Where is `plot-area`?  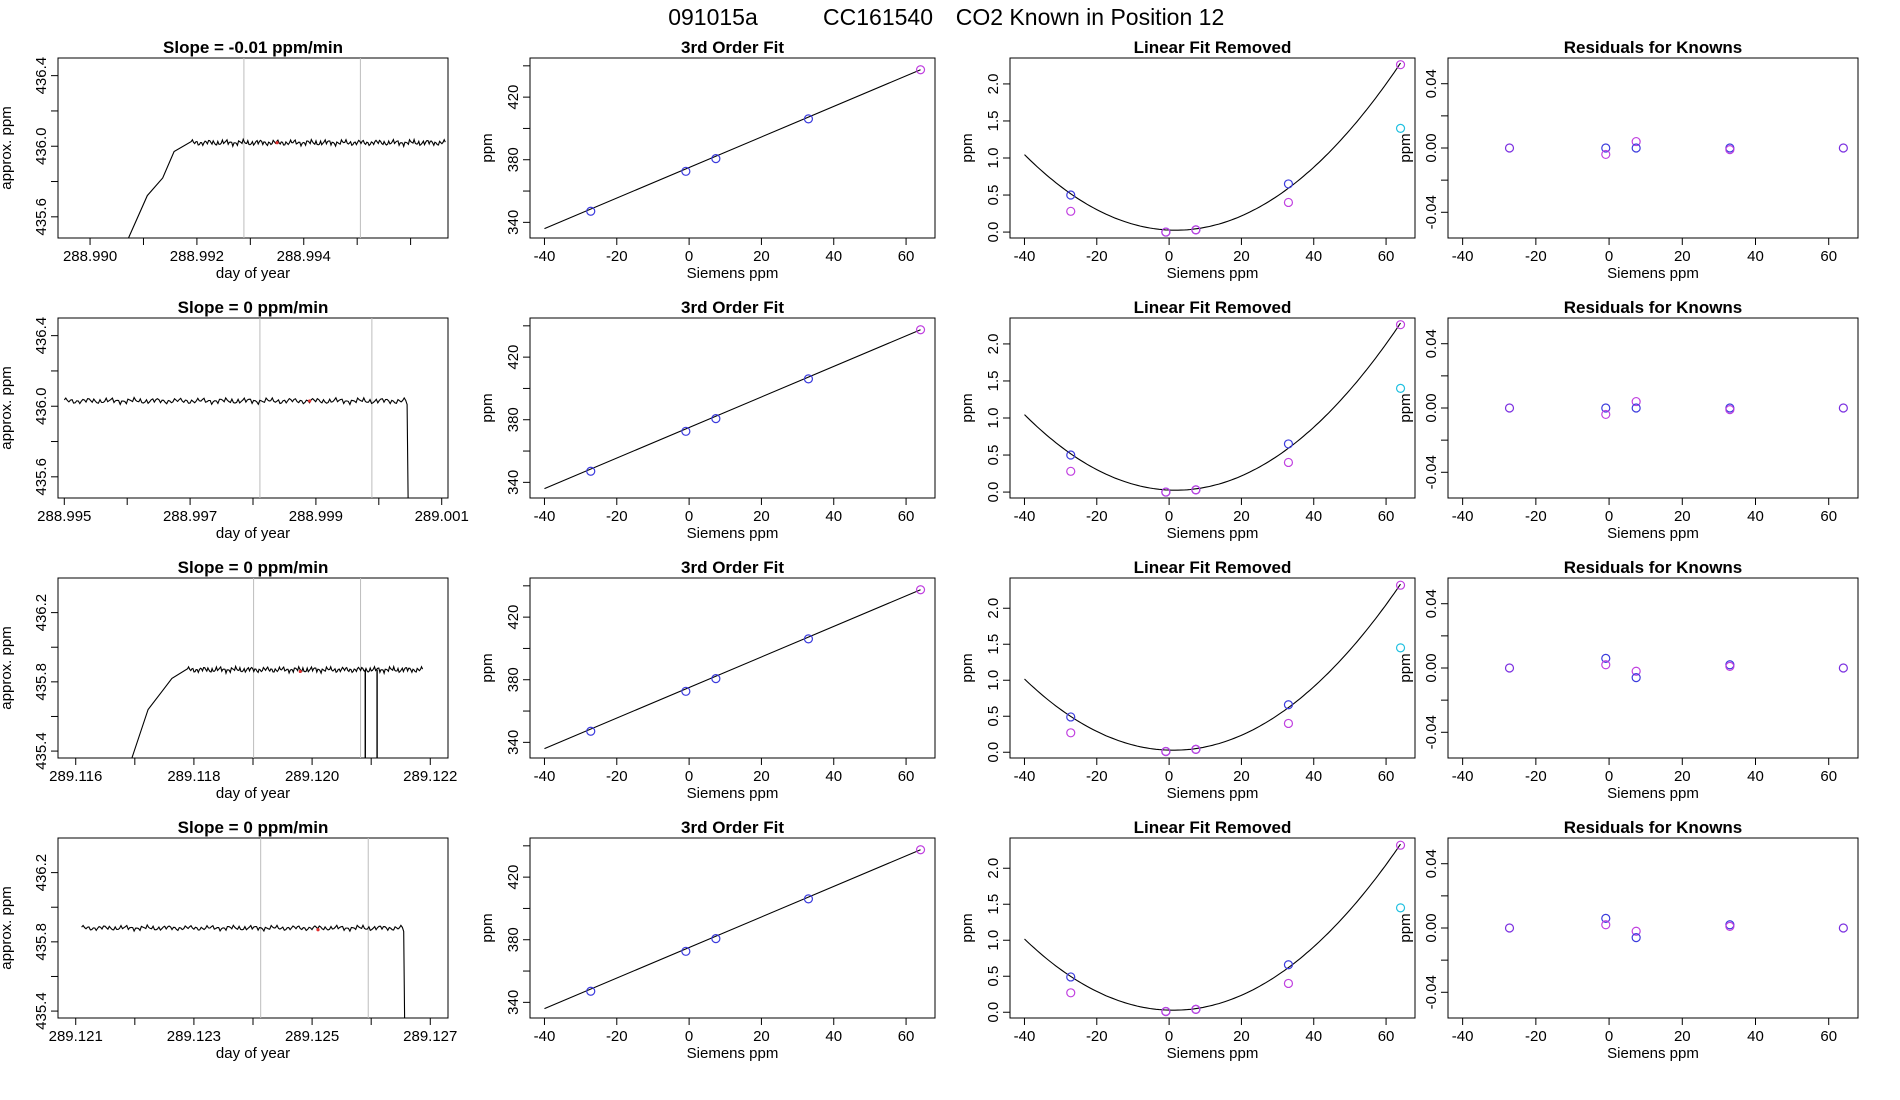
plot-area is located at coordinates (1676, 148).